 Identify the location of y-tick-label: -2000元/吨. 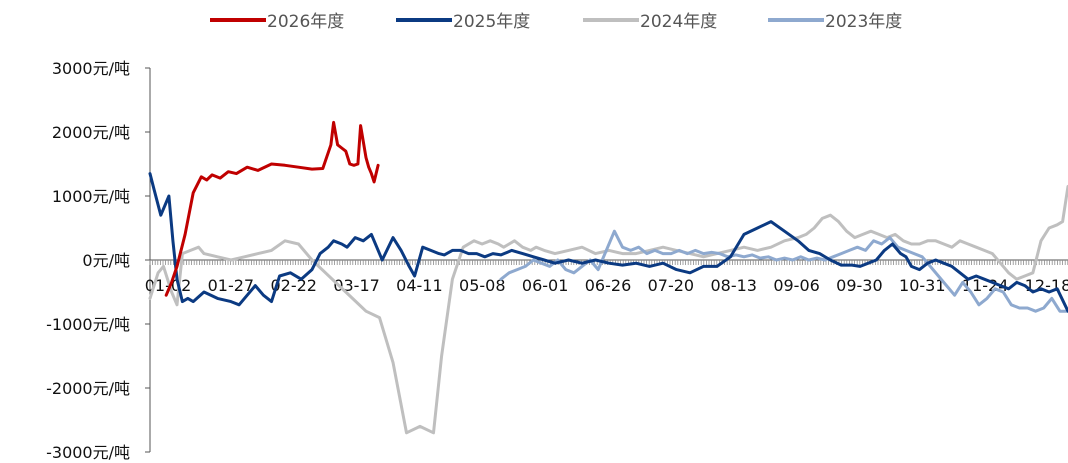
(88, 388).